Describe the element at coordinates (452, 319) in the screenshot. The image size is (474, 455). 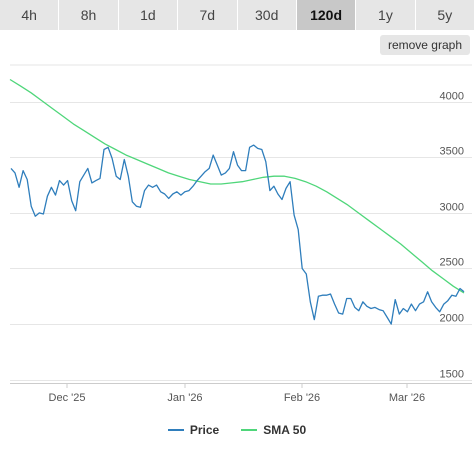
I see `y-tick-label: 2000` at that location.